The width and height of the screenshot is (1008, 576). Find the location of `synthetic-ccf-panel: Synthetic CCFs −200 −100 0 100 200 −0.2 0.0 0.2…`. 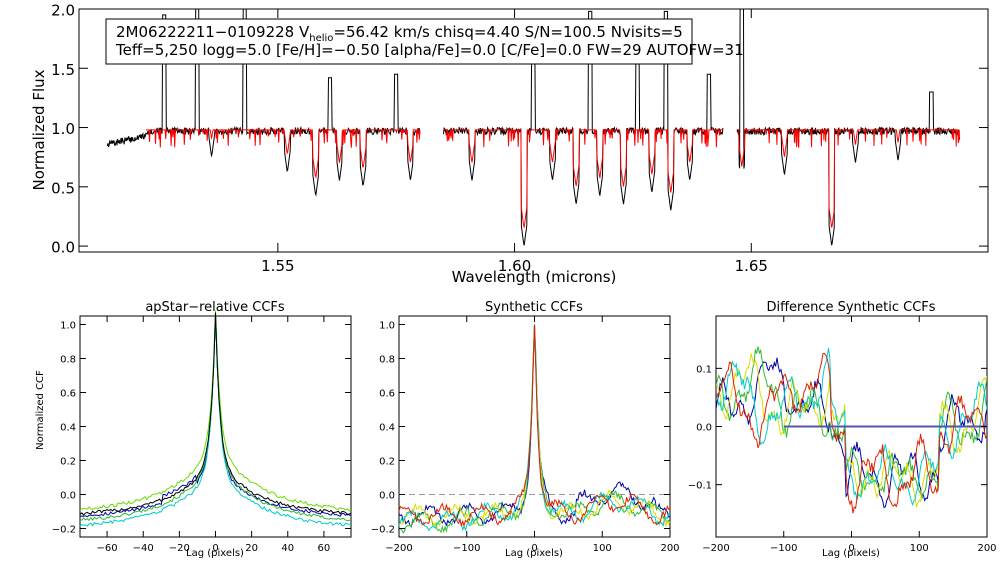

synthetic-ccf-panel: Synthetic CCFs −200 −100 0 100 200 −0.2 0.0 0.2… is located at coordinates (525, 429).